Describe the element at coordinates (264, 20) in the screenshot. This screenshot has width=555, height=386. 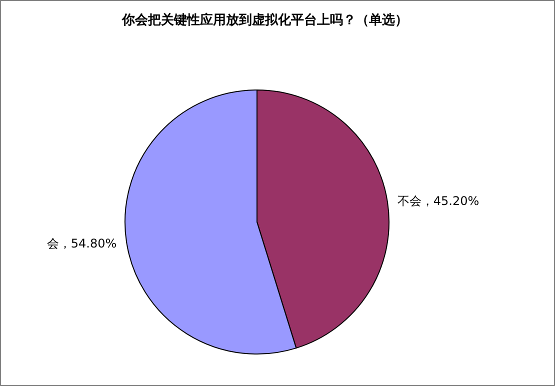
I see `chart-title: 你会把关键性应用放到虚拟化平台上吗？（单选）` at that location.